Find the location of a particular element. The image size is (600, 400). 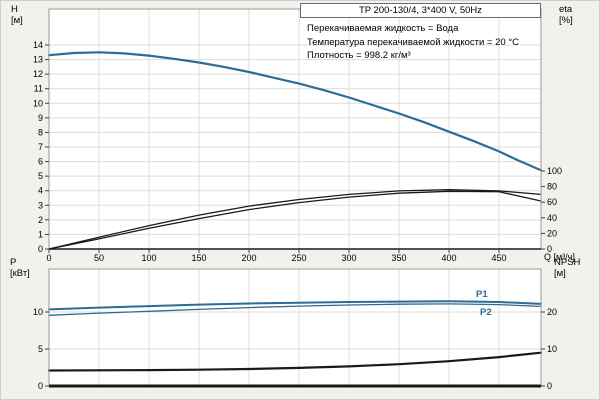

svg-text: 450 is located at coordinates (498, 258).